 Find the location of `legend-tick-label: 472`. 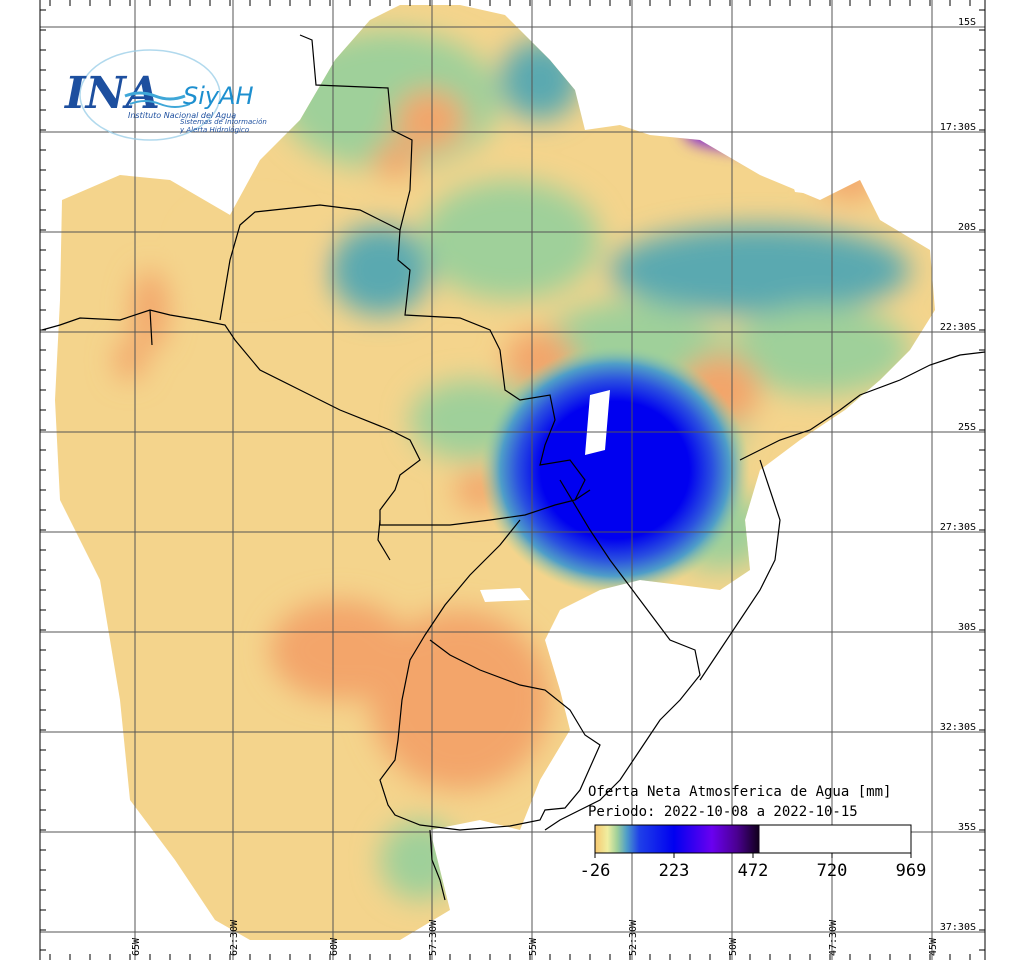

legend-tick-label: 472 is located at coordinates (753, 871).